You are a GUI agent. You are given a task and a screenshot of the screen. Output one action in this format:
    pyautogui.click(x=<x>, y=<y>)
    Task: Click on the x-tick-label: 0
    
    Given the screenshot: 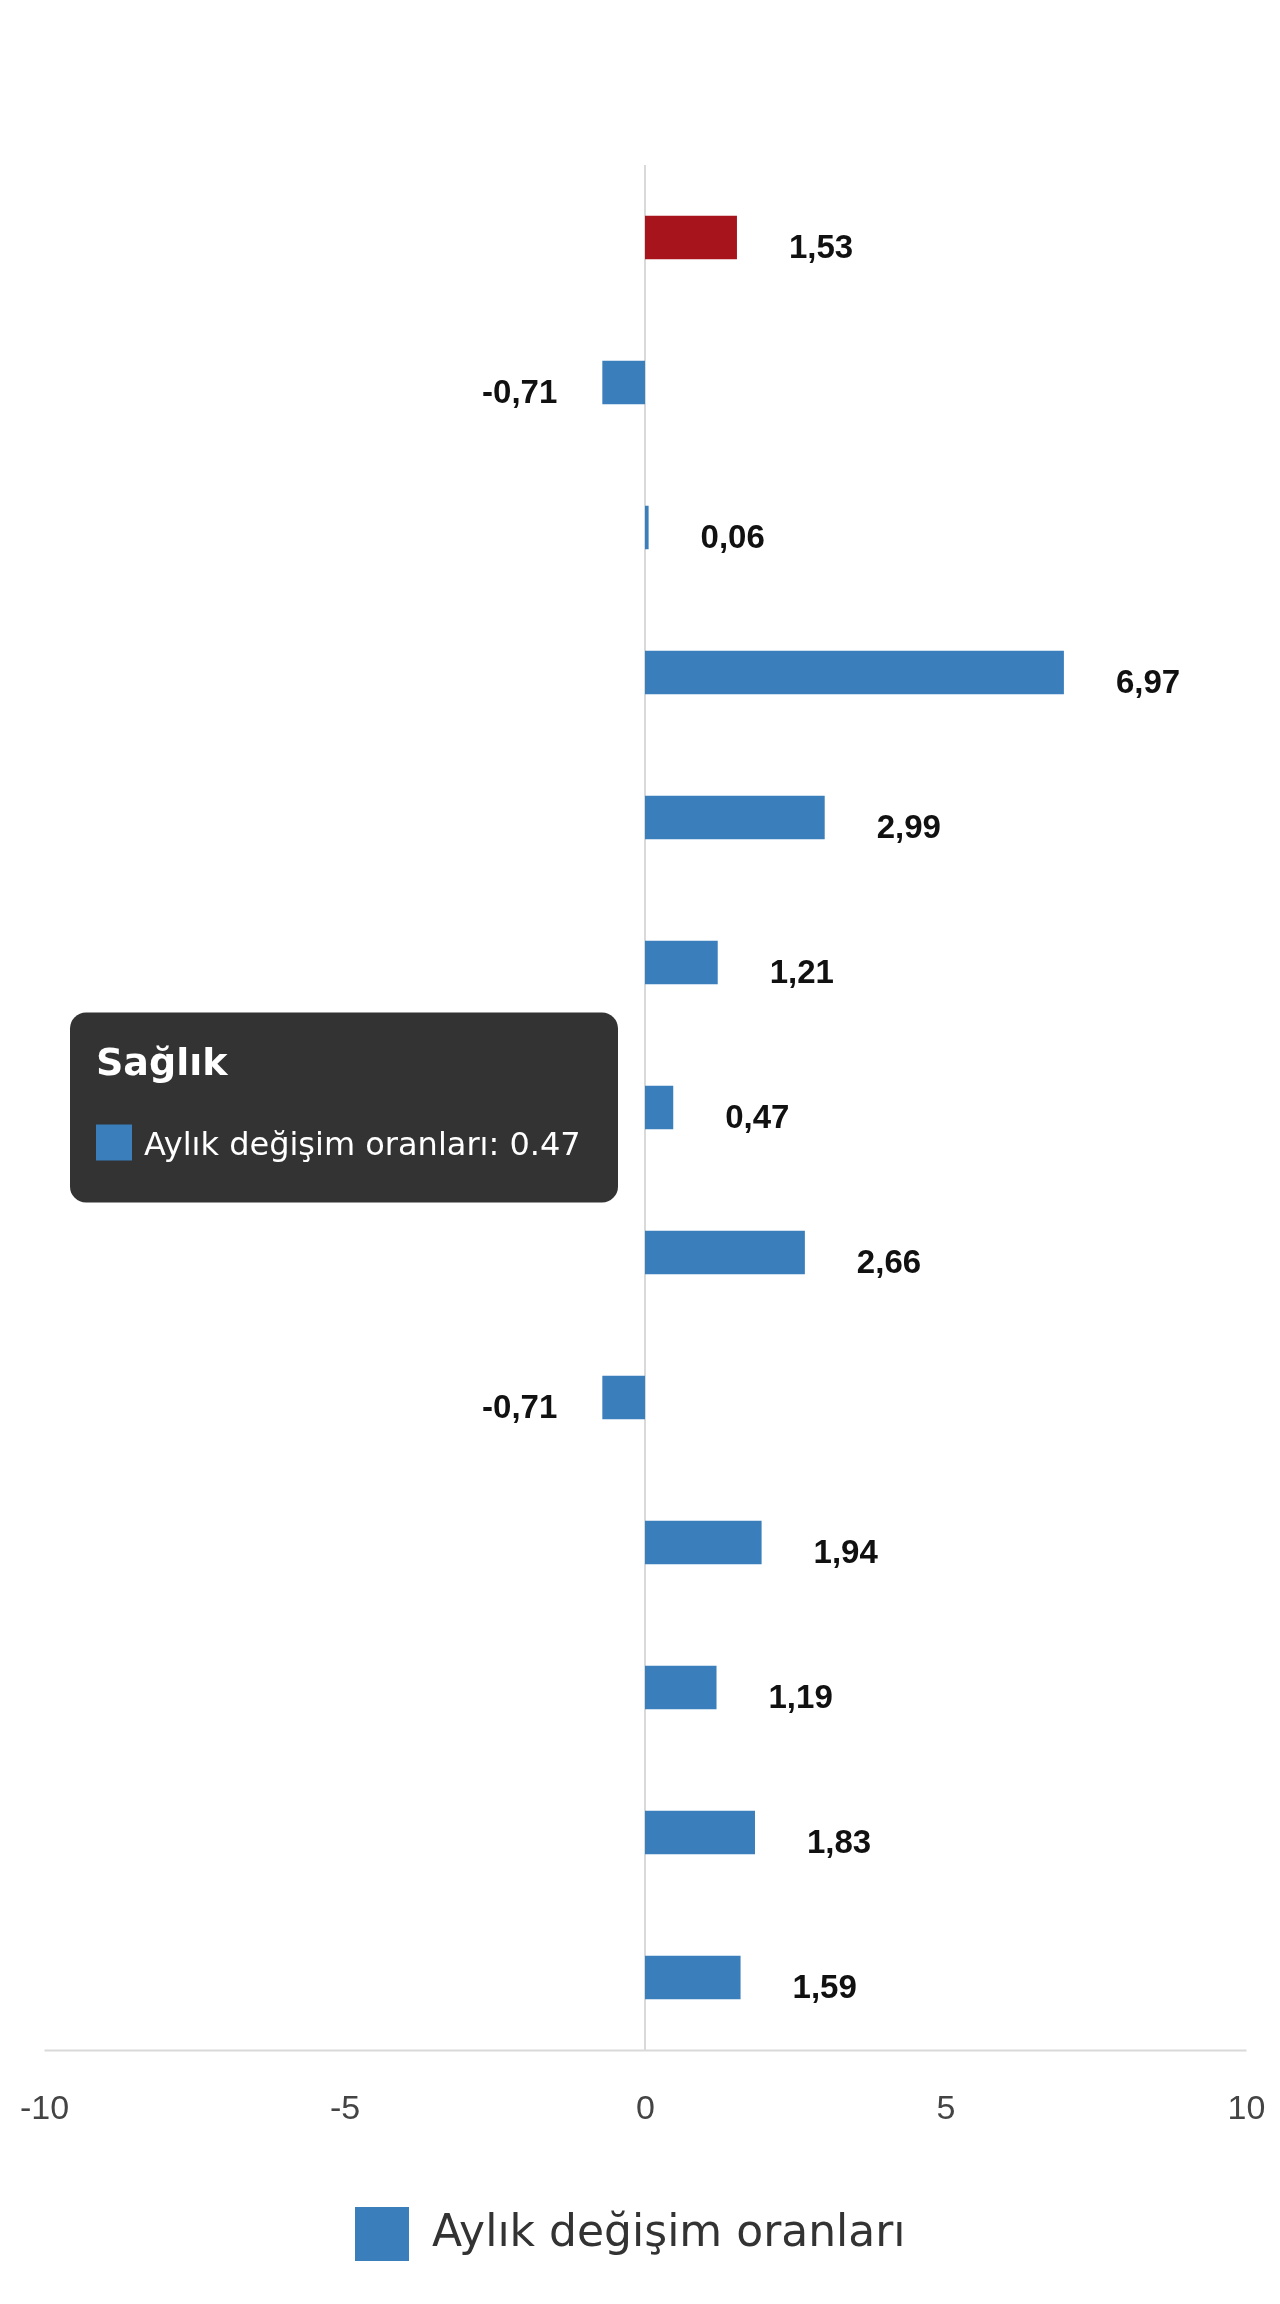 What is the action you would take?
    pyautogui.click(x=645, y=2107)
    